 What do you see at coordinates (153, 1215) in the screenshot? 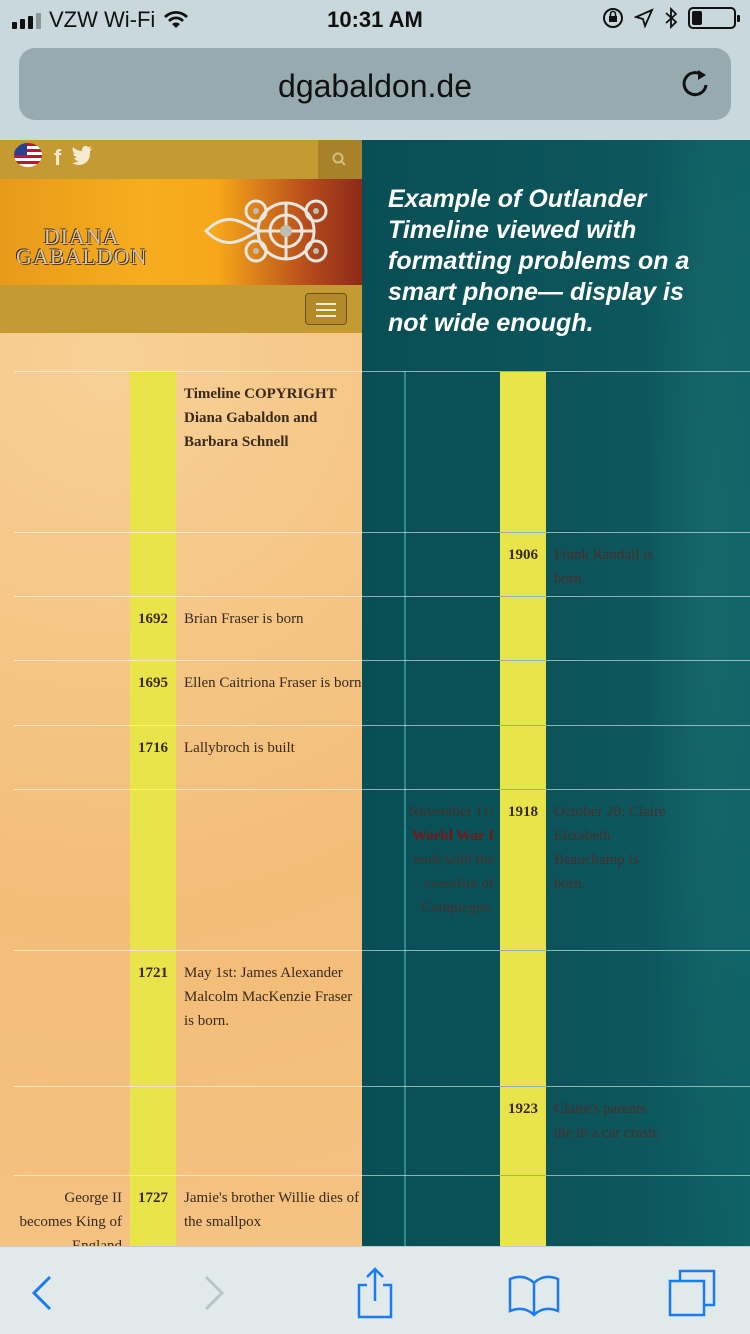
I see `year-cell: 1727` at bounding box center [153, 1215].